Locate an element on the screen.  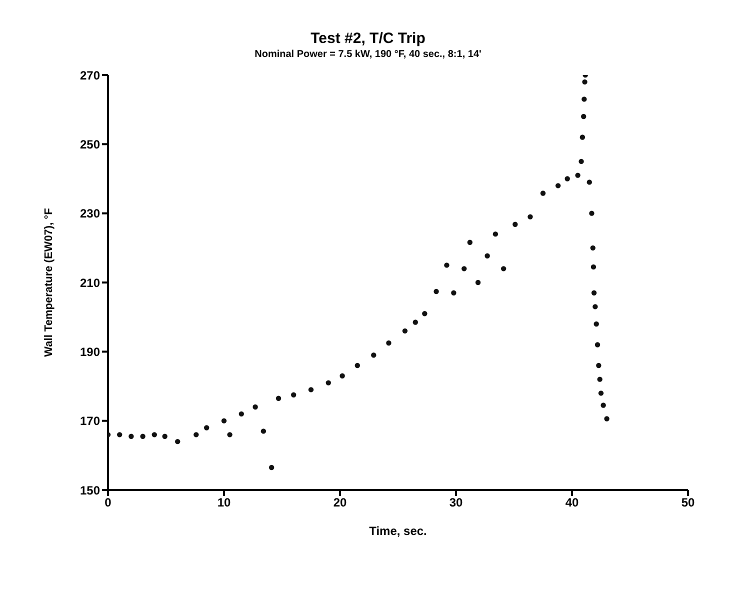
x-tick-label: 40 is located at coordinates (572, 503).